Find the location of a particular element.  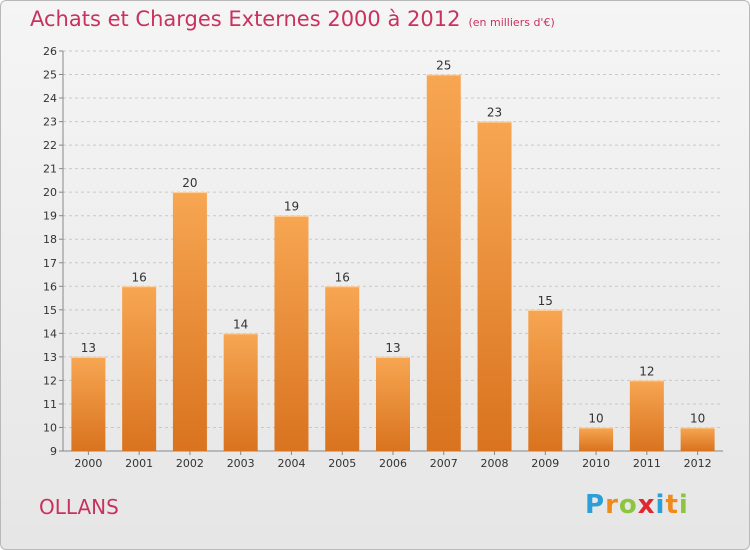

x-tick-label: 2009 is located at coordinates (545, 463).